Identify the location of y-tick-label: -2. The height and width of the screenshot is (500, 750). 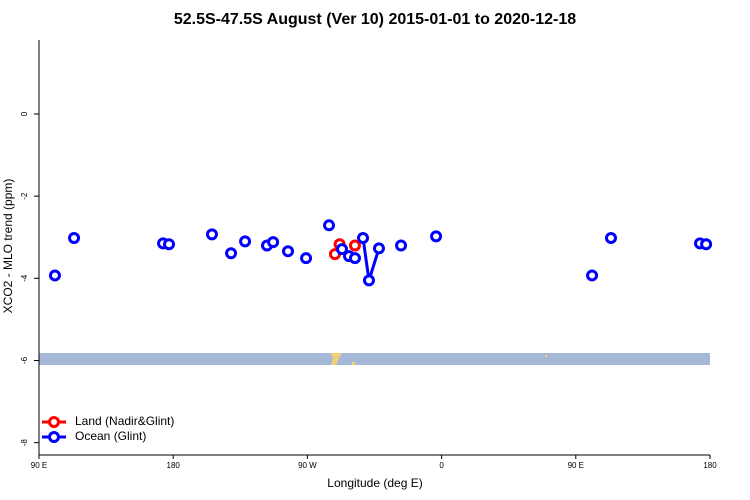
(24, 196).